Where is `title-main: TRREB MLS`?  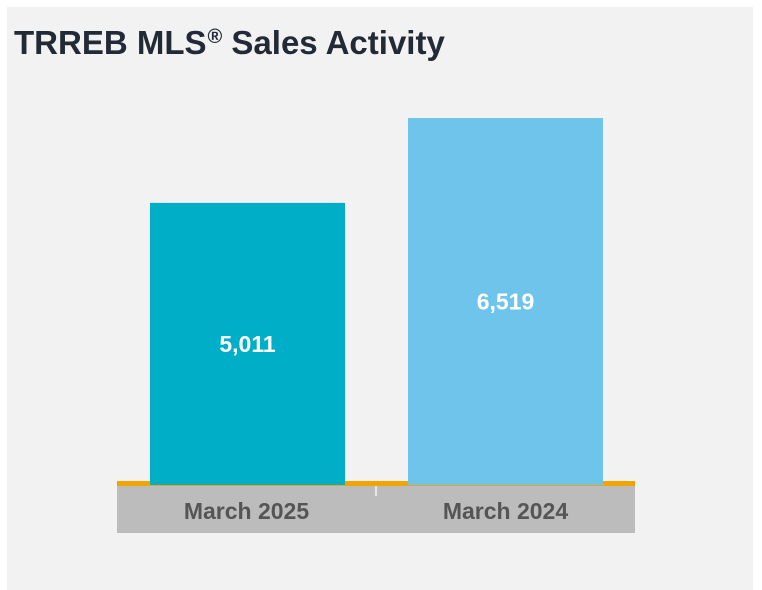 title-main: TRREB MLS is located at coordinates (110, 42).